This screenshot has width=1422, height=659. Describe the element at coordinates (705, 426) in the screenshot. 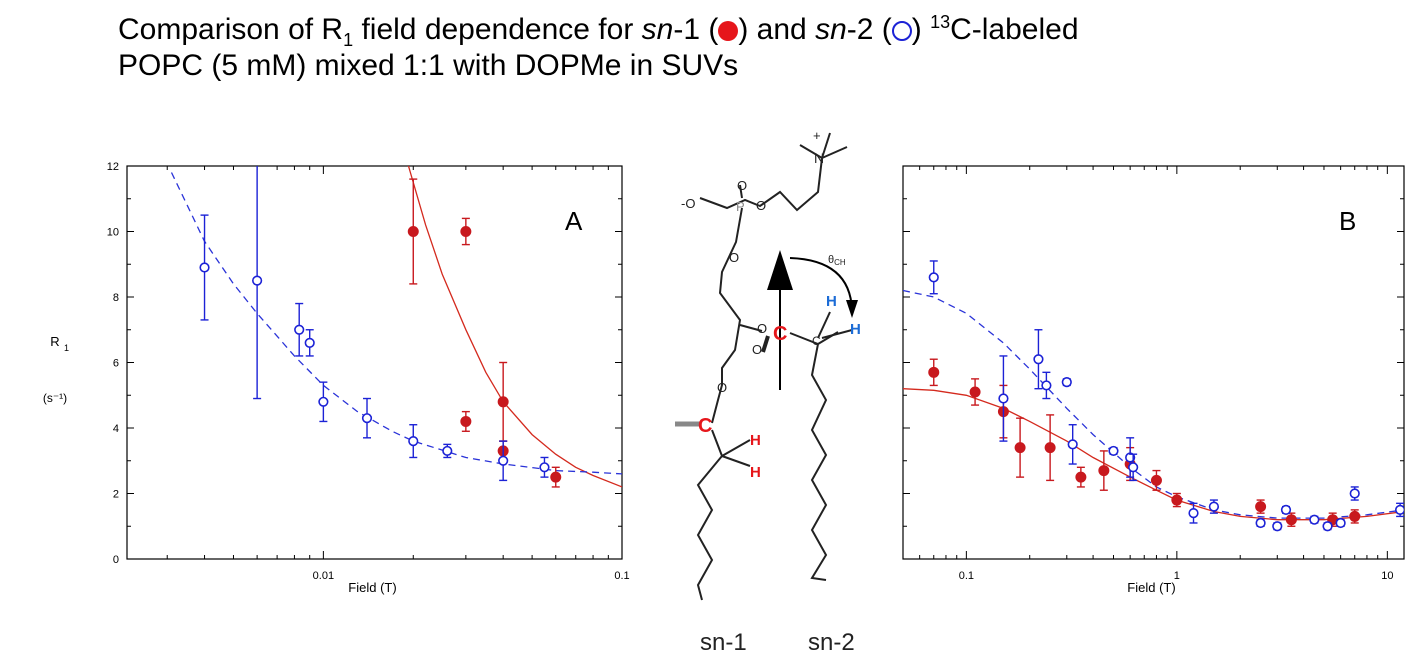

I see `atom-c-sn1-labeled: C` at that location.